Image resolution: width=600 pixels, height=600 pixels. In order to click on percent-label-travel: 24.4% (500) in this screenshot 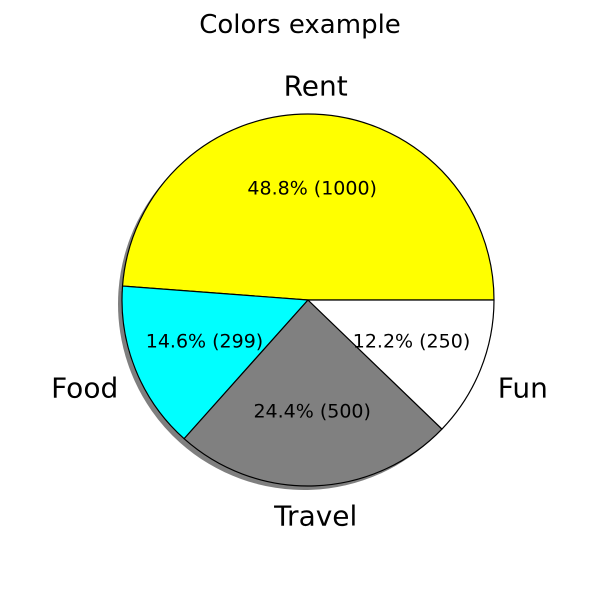, I will do `click(312, 412)`.